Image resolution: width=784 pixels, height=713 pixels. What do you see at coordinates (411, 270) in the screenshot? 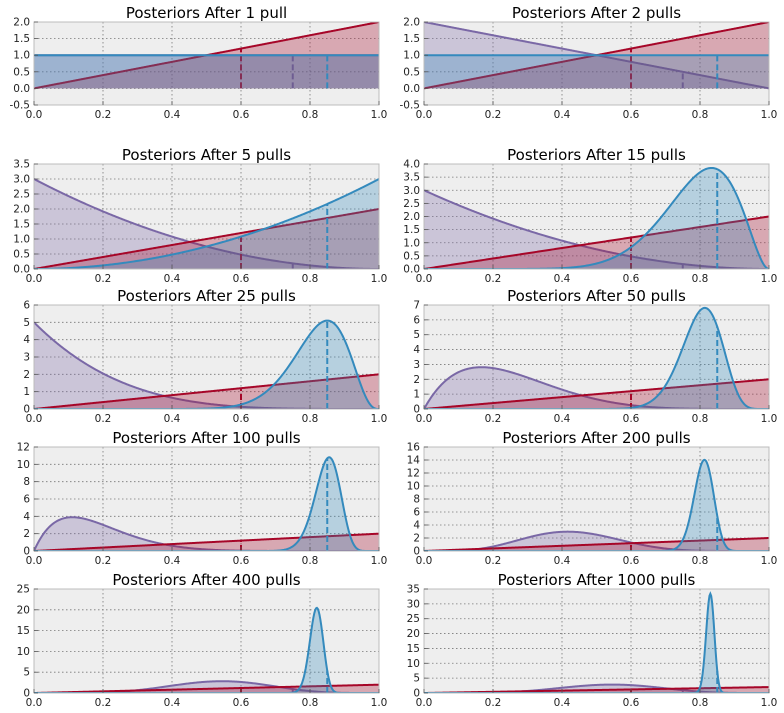
I see `y-tick-label: 0.0` at bounding box center [411, 270].